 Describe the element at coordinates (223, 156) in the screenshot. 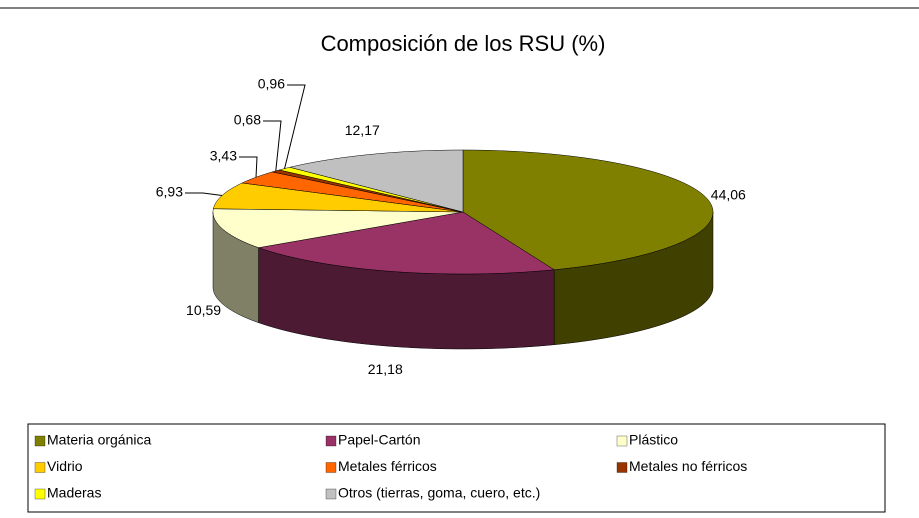

I see `data-label: 3,43` at that location.